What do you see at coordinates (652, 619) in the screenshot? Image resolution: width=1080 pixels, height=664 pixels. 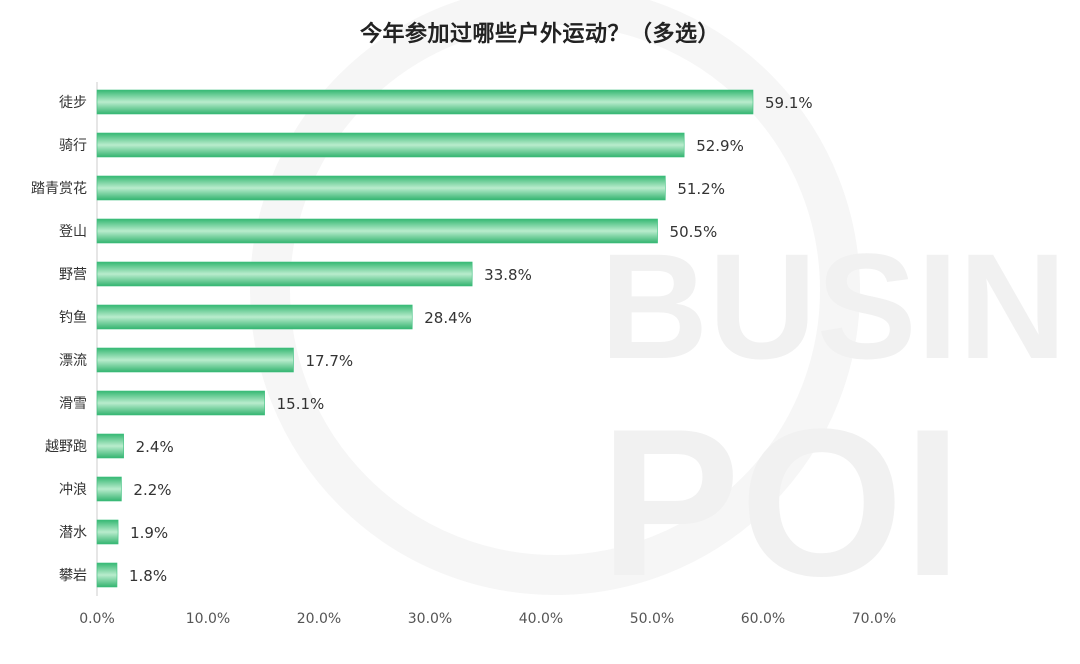 I see `x-tick-label: 50.0%` at bounding box center [652, 619].